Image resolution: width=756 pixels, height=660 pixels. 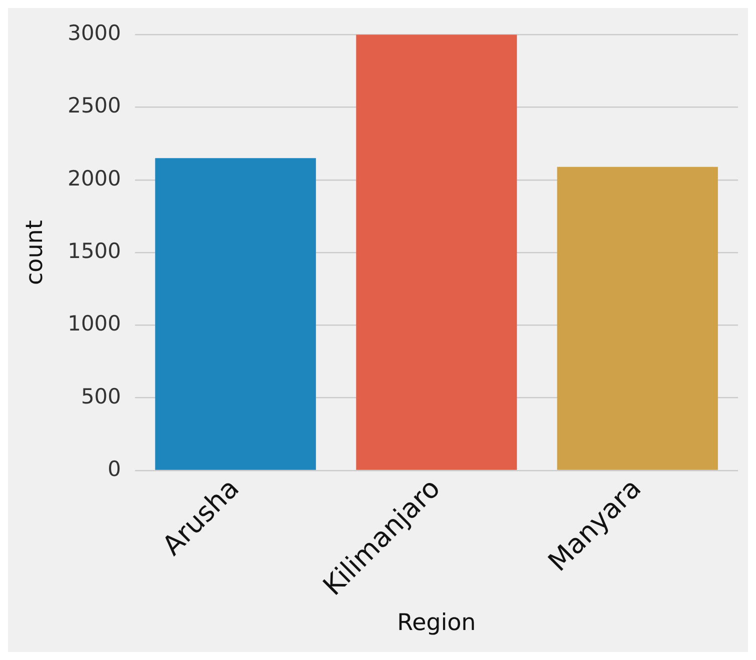 I want to click on y-tick-label: 2500, so click(x=95, y=106).